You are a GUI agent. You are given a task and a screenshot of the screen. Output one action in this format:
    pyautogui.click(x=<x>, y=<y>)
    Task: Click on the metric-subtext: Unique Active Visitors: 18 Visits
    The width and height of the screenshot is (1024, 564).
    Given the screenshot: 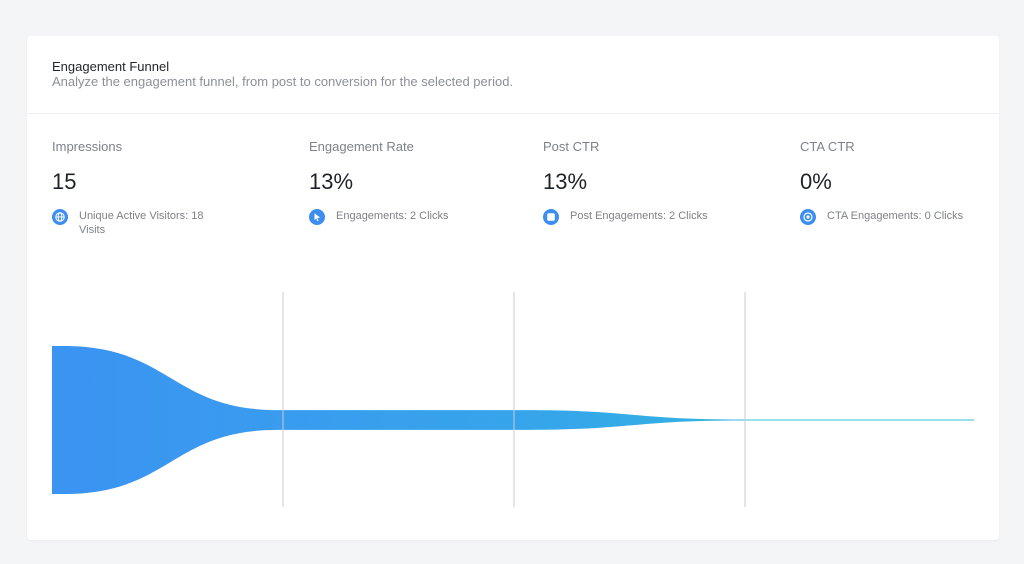 What is the action you would take?
    pyautogui.click(x=140, y=223)
    